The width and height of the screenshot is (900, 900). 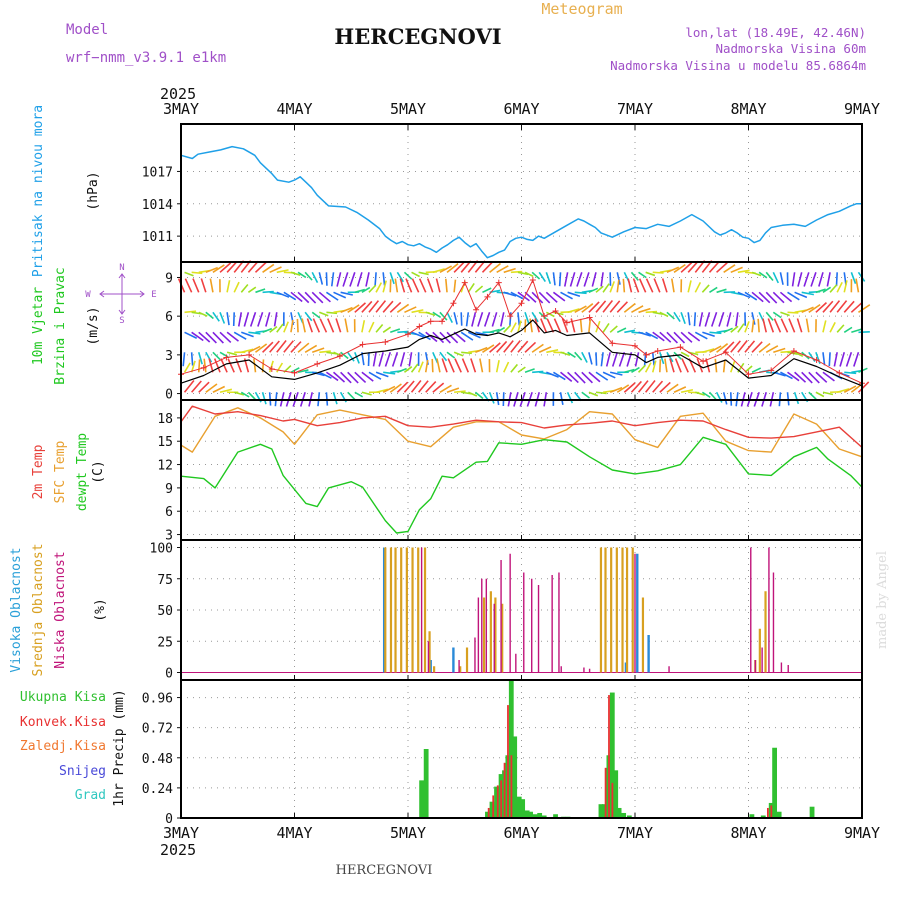 What do you see at coordinates (294, 109) in the screenshot?
I see `top-day-label: 4MAY` at bounding box center [294, 109].